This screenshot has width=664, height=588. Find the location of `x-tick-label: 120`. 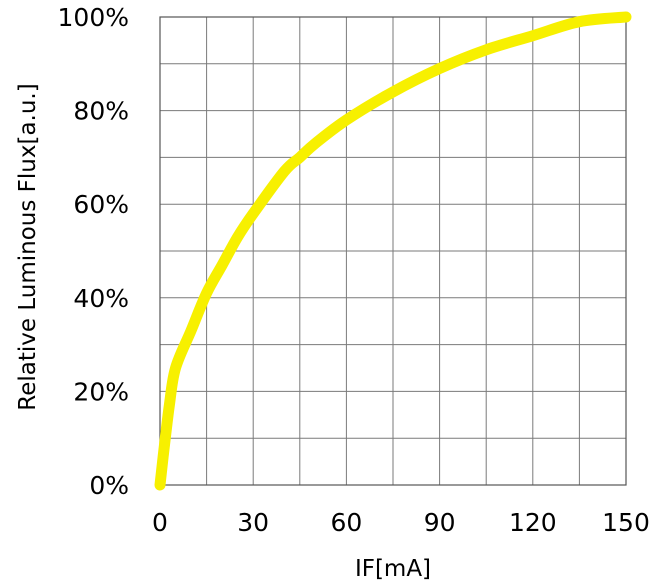

x-tick-label: 120 is located at coordinates (533, 522).